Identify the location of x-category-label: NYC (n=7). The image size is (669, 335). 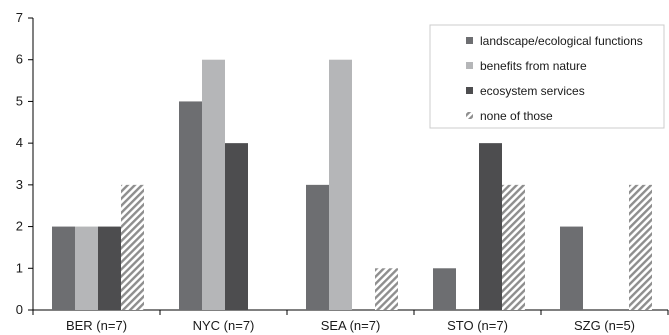
(224, 325).